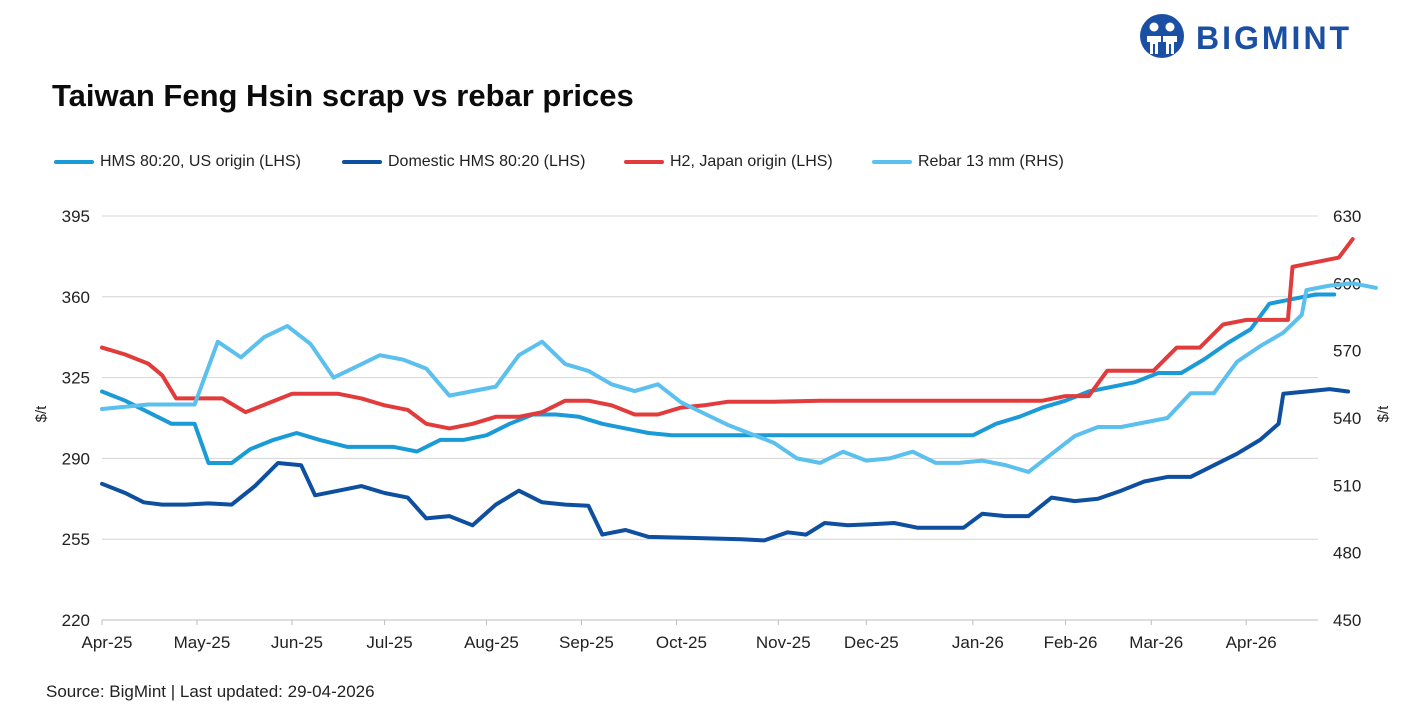  I want to click on y-tick-label: 255, so click(76, 539).